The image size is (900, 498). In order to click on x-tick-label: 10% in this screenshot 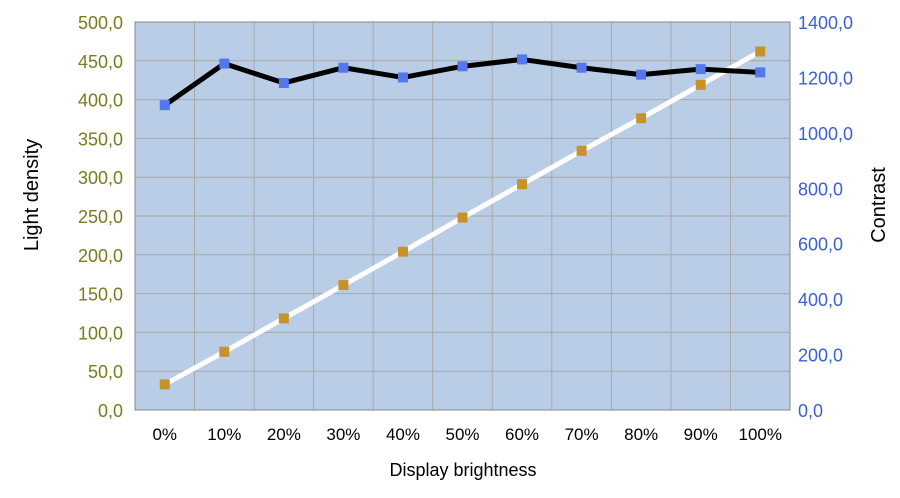, I will do `click(224, 434)`.